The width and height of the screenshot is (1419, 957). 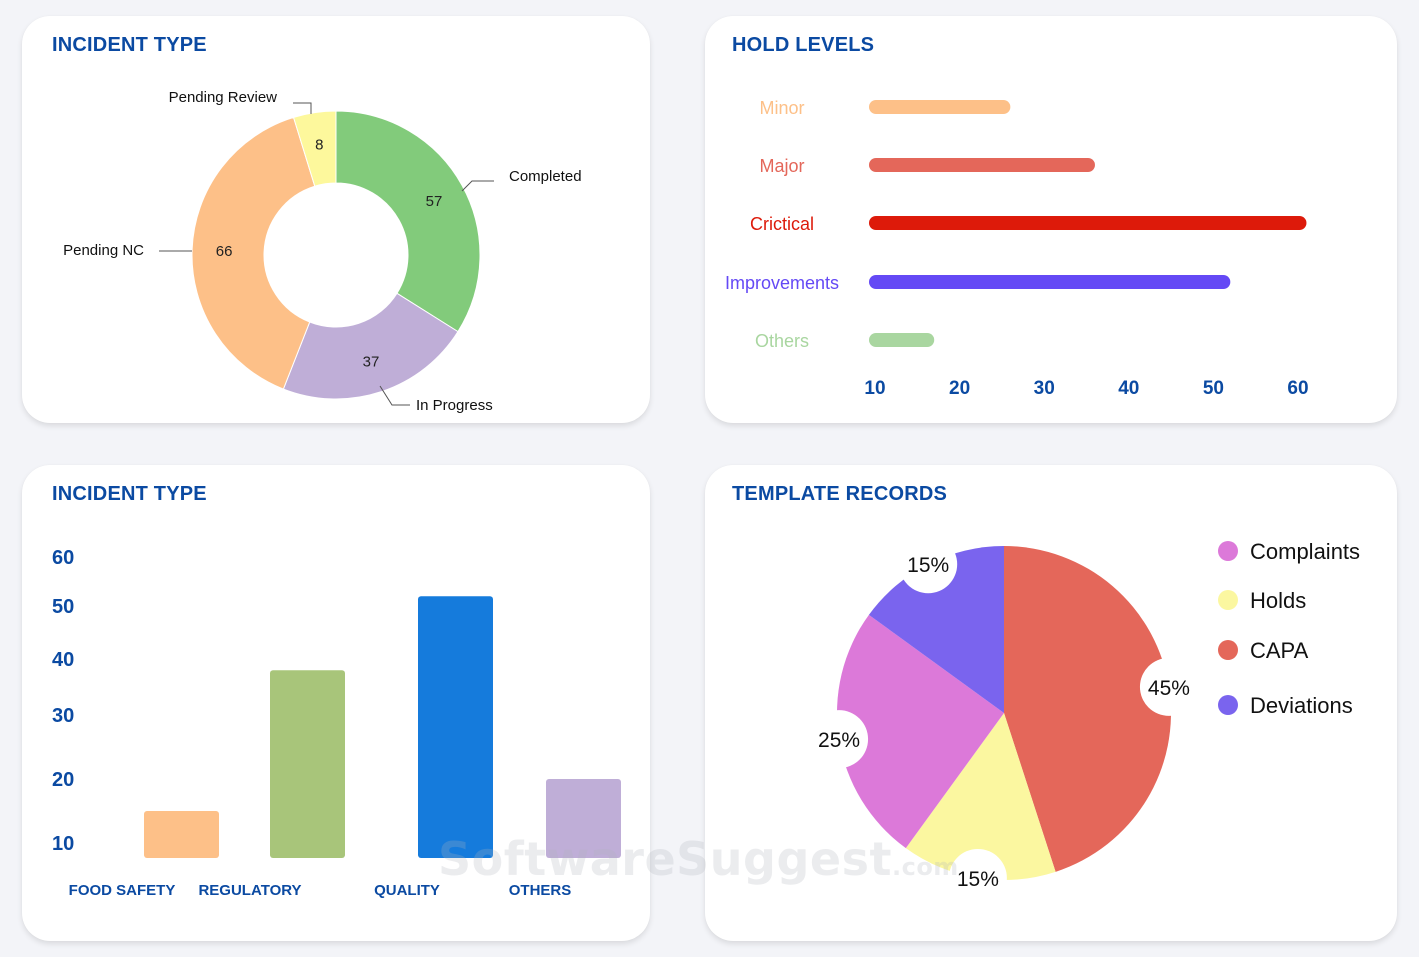 What do you see at coordinates (122, 890) in the screenshot?
I see `bar-xlabel-food-safety: FOOD SAFETY` at bounding box center [122, 890].